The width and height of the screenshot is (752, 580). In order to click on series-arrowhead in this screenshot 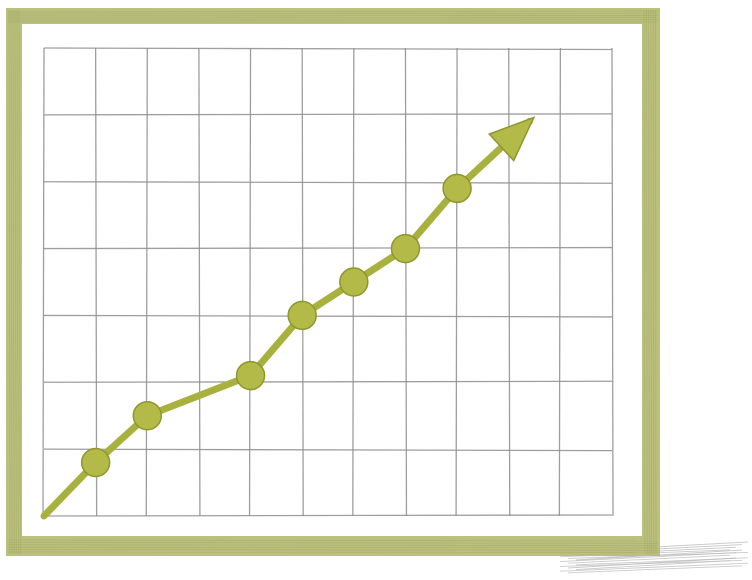, I will do `click(511, 139)`.